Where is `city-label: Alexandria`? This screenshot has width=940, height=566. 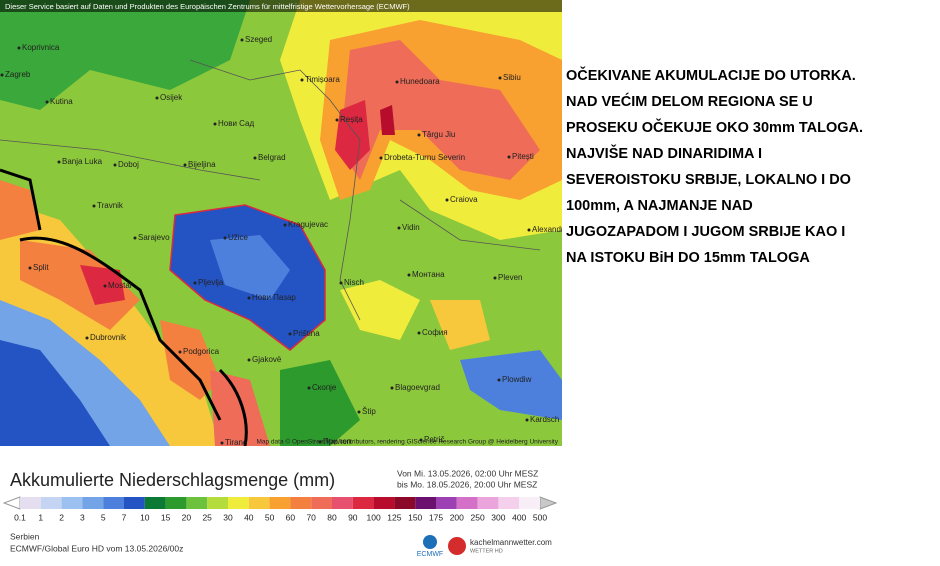
city-label: Alexandria is located at coordinates (551, 229).